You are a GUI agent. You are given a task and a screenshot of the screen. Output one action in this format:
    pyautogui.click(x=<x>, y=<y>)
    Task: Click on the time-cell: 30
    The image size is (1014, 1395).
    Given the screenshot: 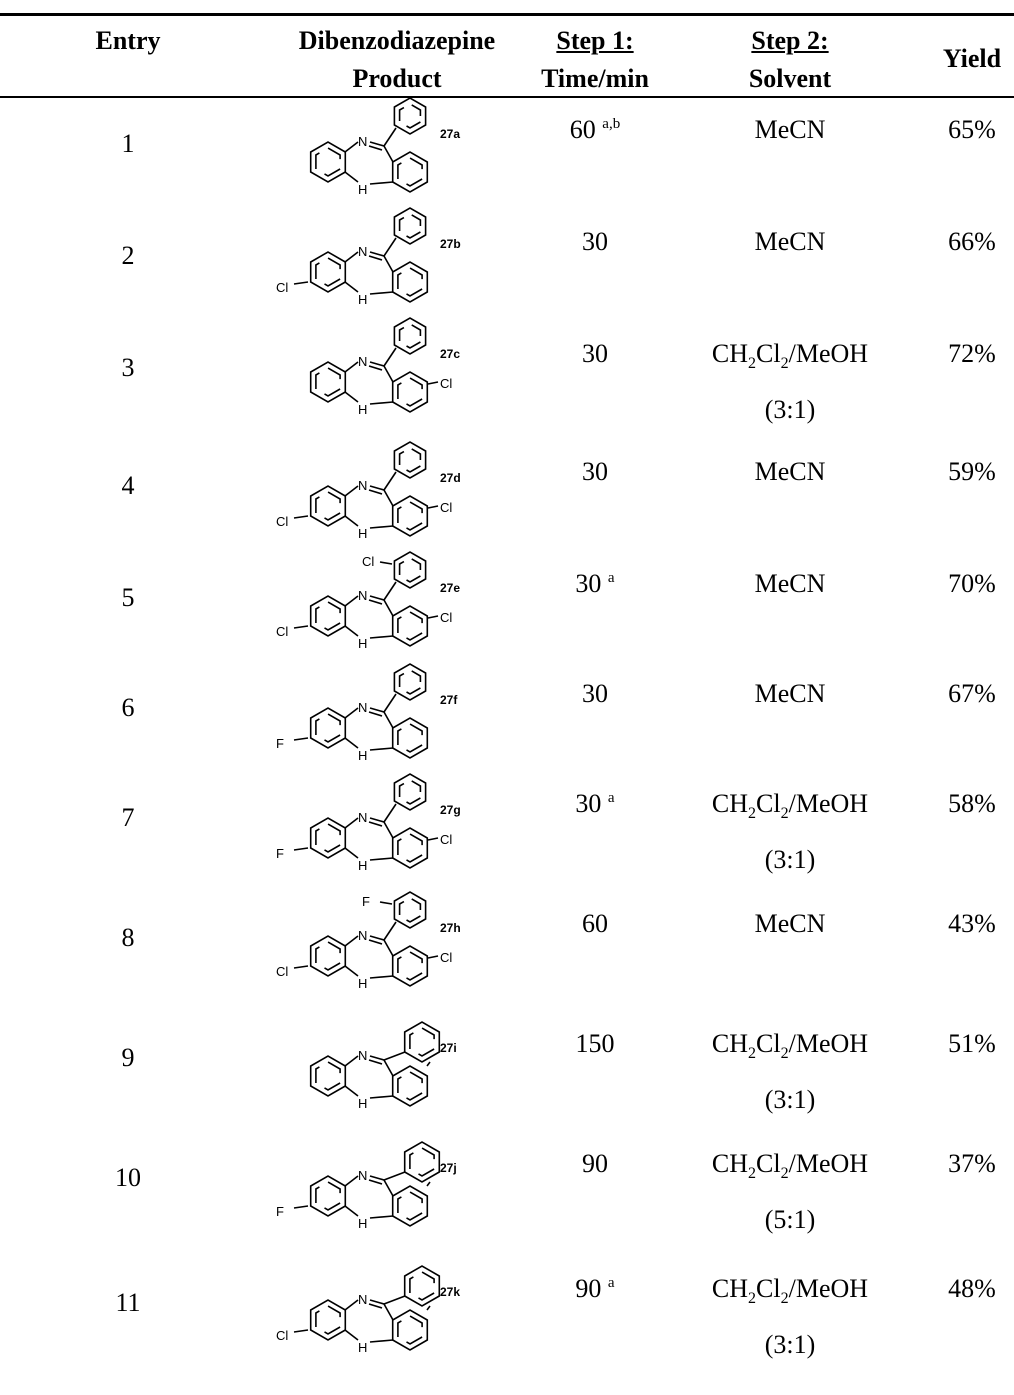 What is the action you would take?
    pyautogui.click(x=595, y=472)
    